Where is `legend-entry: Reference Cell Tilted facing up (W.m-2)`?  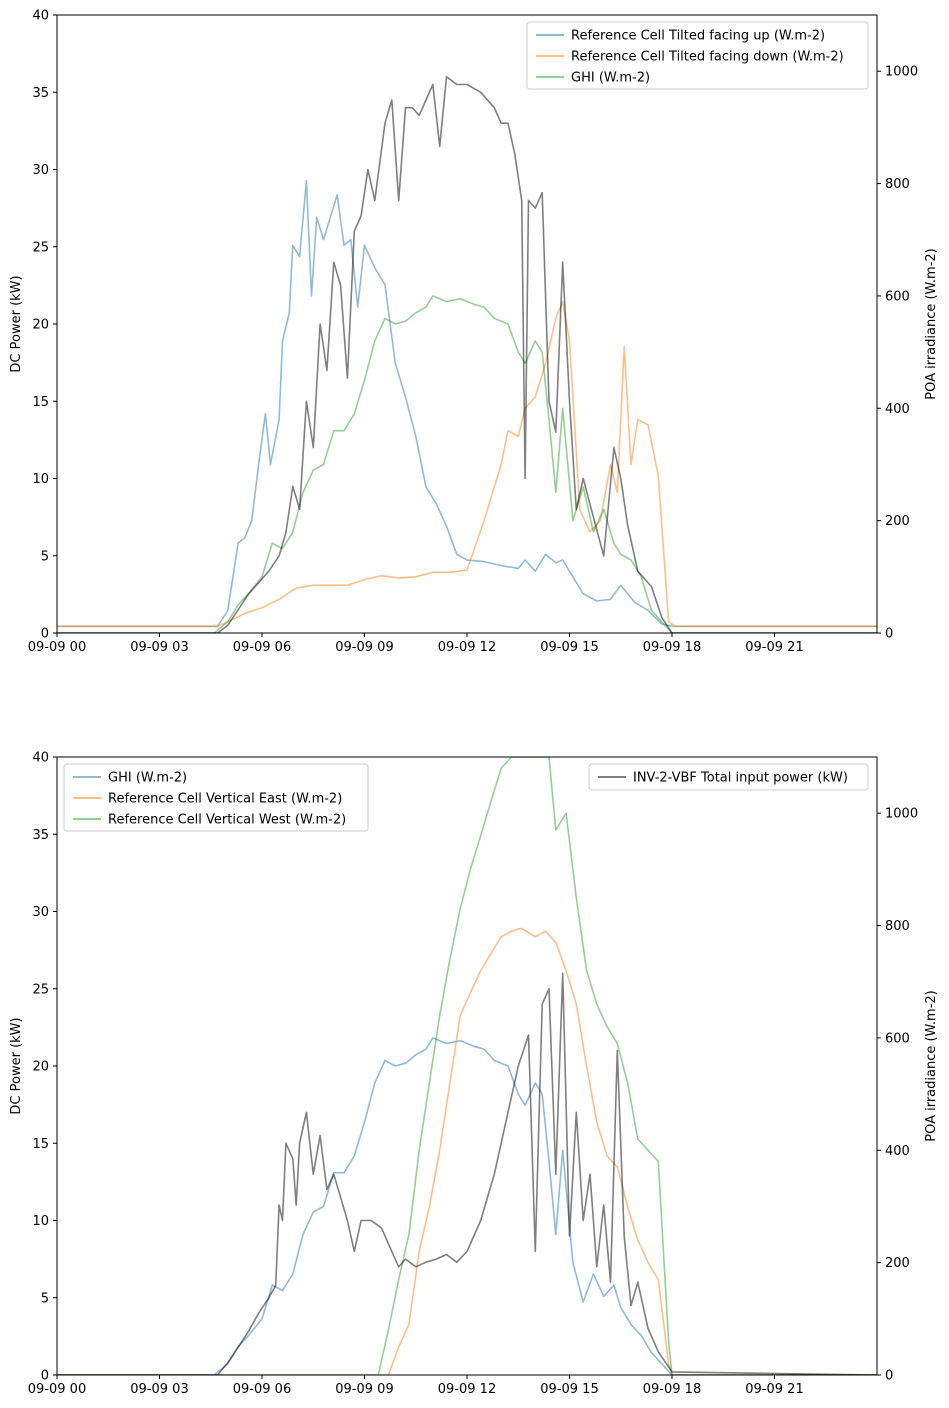
legend-entry: Reference Cell Tilted facing up (W.m-2) is located at coordinates (698, 36).